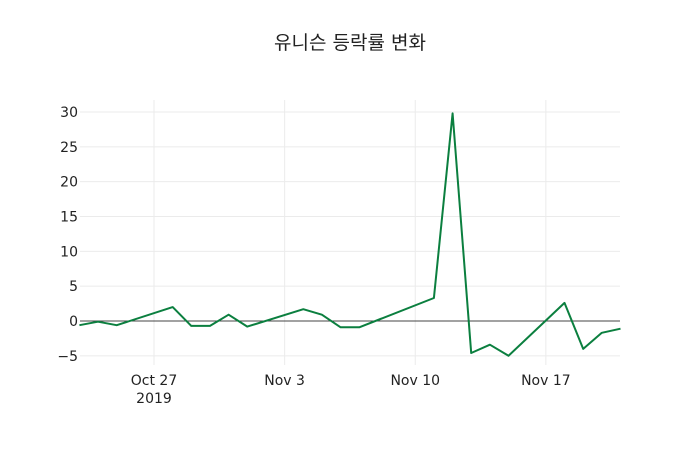 The width and height of the screenshot is (700, 450). What do you see at coordinates (284, 381) in the screenshot?
I see `x-tick-label: Nov 3` at bounding box center [284, 381].